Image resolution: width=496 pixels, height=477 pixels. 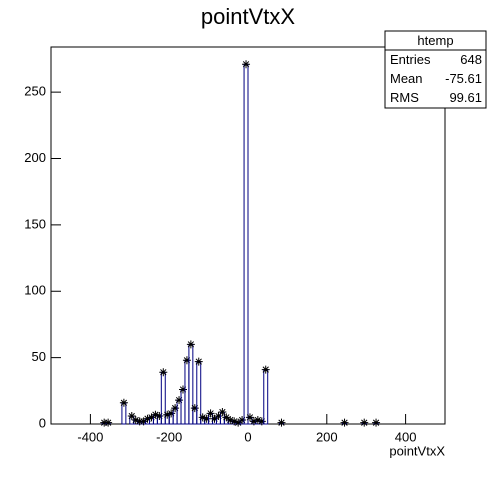 I want to click on y-tick-label: 250, so click(x=35, y=91).